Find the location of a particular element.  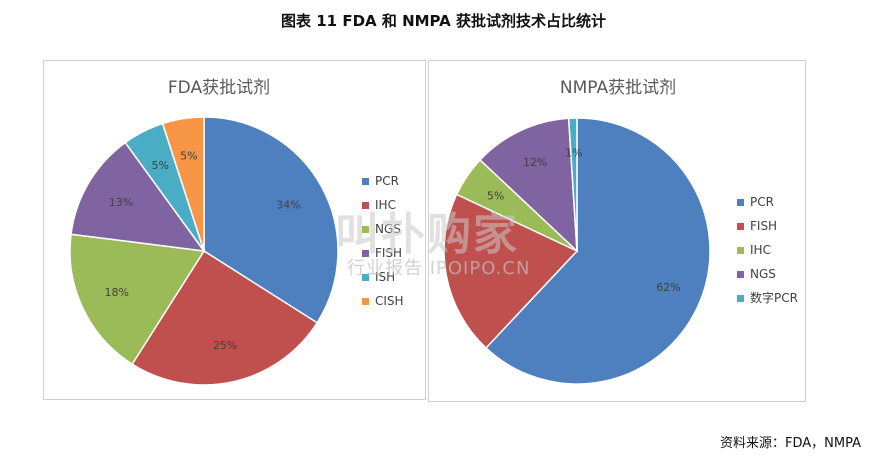

data-label-pcr: 62% is located at coordinates (668, 287).